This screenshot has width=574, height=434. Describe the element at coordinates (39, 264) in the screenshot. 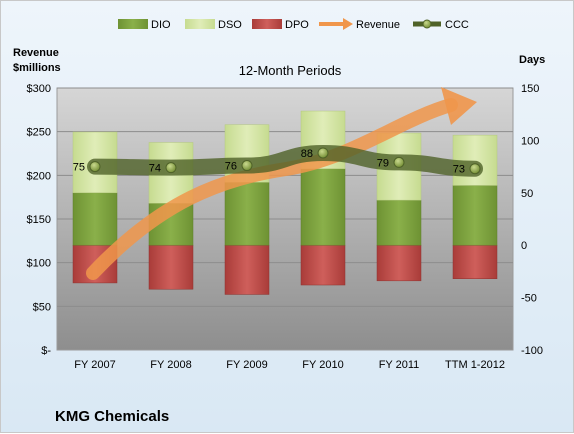

I see `left-tick-label: $100` at that location.